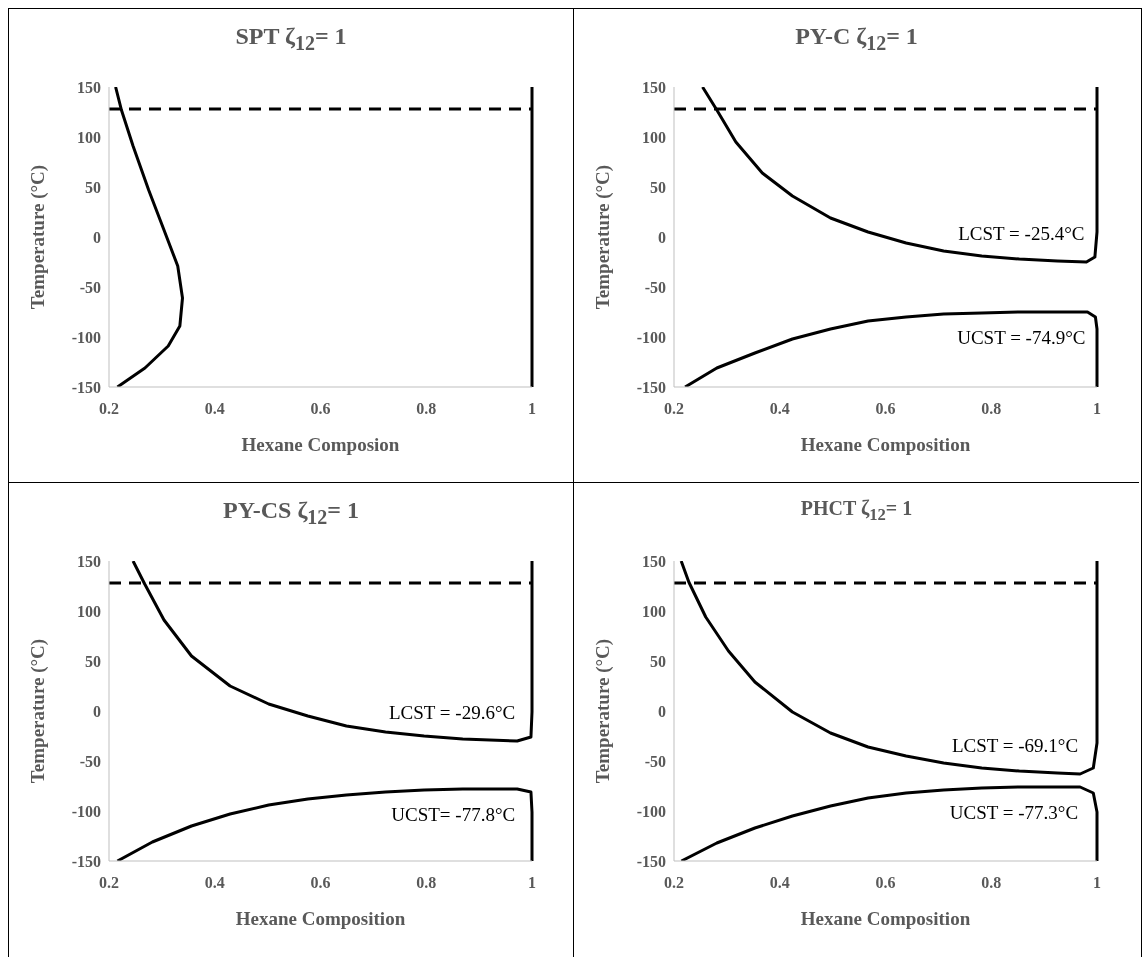 This screenshot has width=1146, height=964. What do you see at coordinates (1021, 337) in the screenshot?
I see `annotation: UCST = -74.9°C` at bounding box center [1021, 337].